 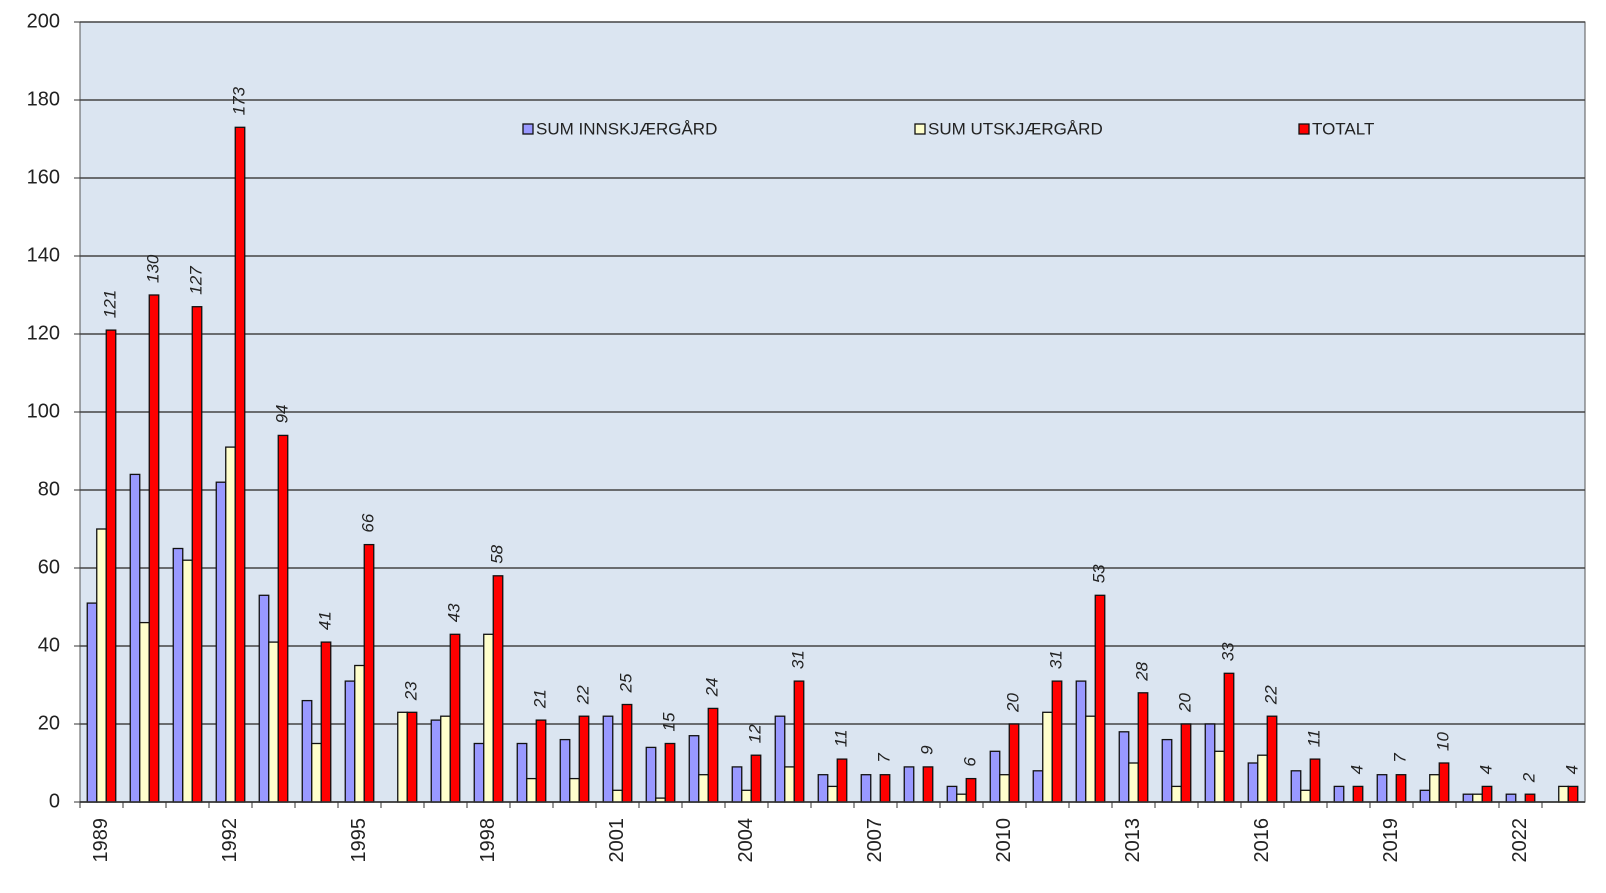 I want to click on x-tick-label: 1995, so click(x=359, y=840).